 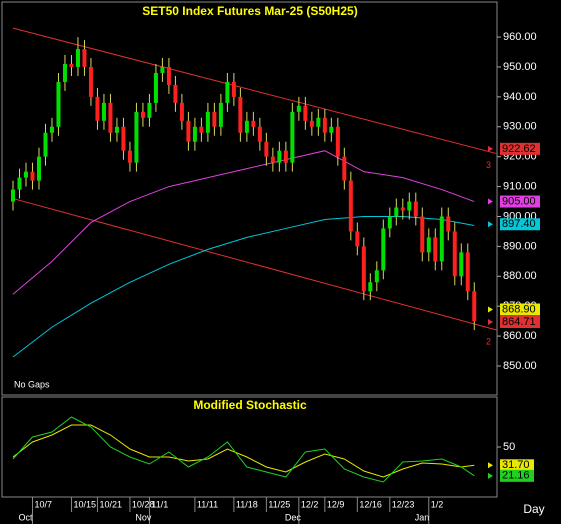 I want to click on x-unit-label: Day, so click(x=533, y=509).